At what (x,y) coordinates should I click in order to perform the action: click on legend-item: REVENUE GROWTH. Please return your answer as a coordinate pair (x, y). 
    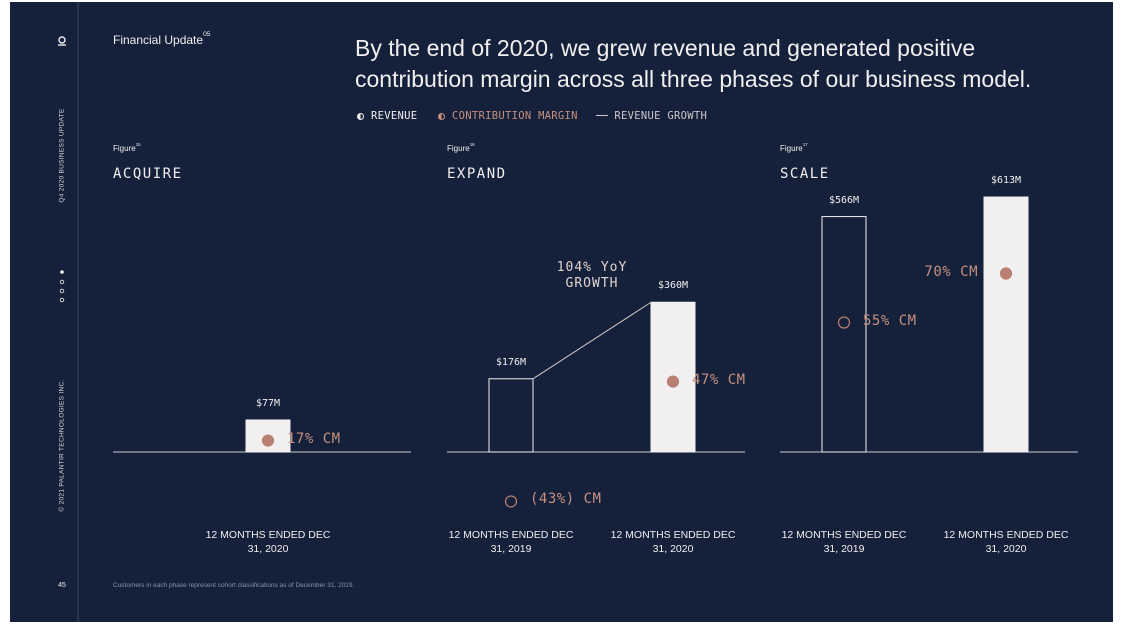
    Looking at the image, I should click on (651, 116).